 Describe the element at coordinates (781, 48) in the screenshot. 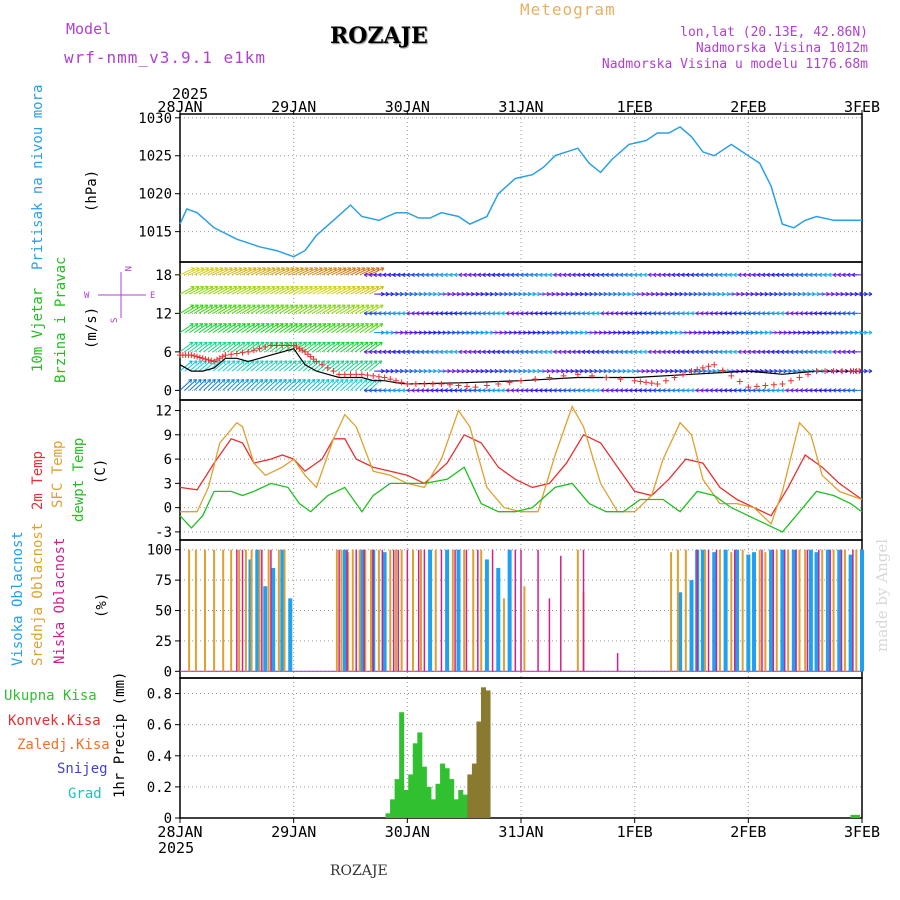

I see `elevation-text: Nadmorska Visina 1012m` at that location.